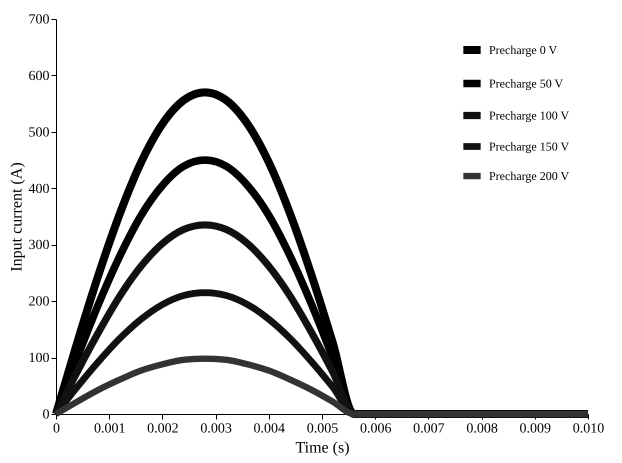 Image resolution: width=622 pixels, height=463 pixels. Describe the element at coordinates (322, 429) in the screenshot. I see `x-tick-label: 0.005` at that location.